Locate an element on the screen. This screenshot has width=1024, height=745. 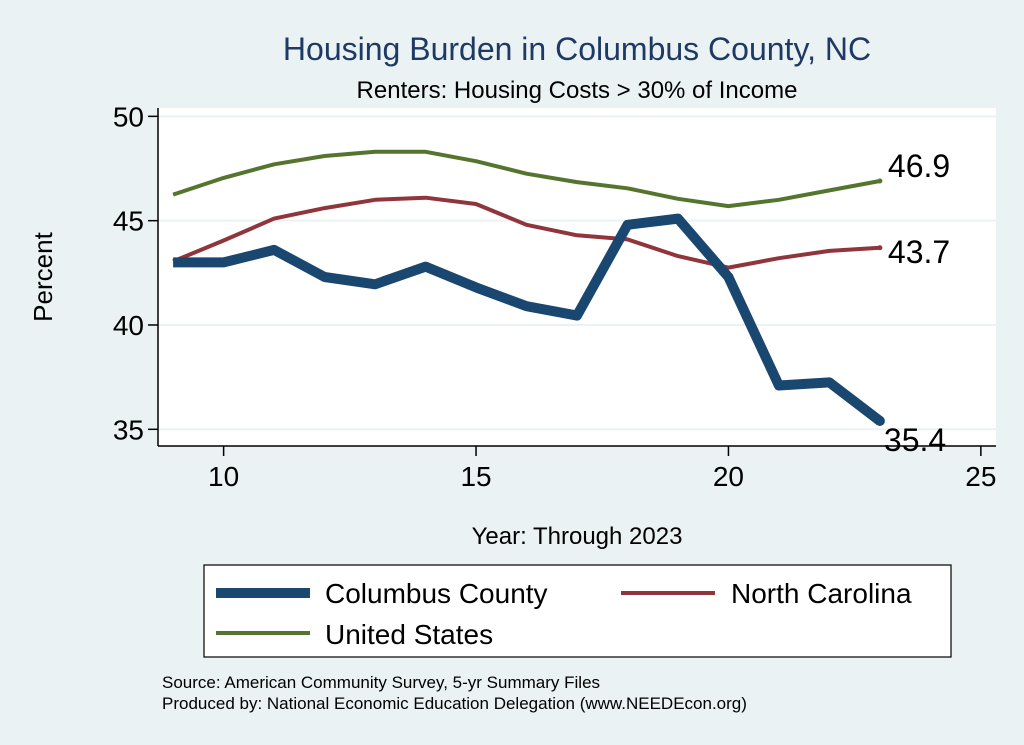
x-ticks: 10 15 20 25 is located at coordinates (602, 469).